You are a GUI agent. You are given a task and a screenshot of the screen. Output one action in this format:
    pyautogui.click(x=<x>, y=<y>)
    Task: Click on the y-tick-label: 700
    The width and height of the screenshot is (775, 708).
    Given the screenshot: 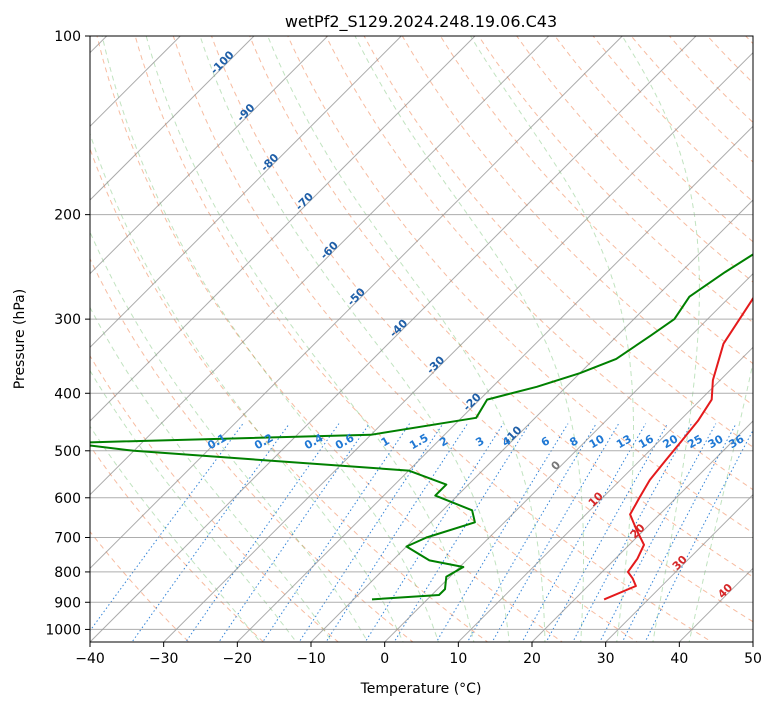 What is the action you would take?
    pyautogui.click(x=67, y=539)
    